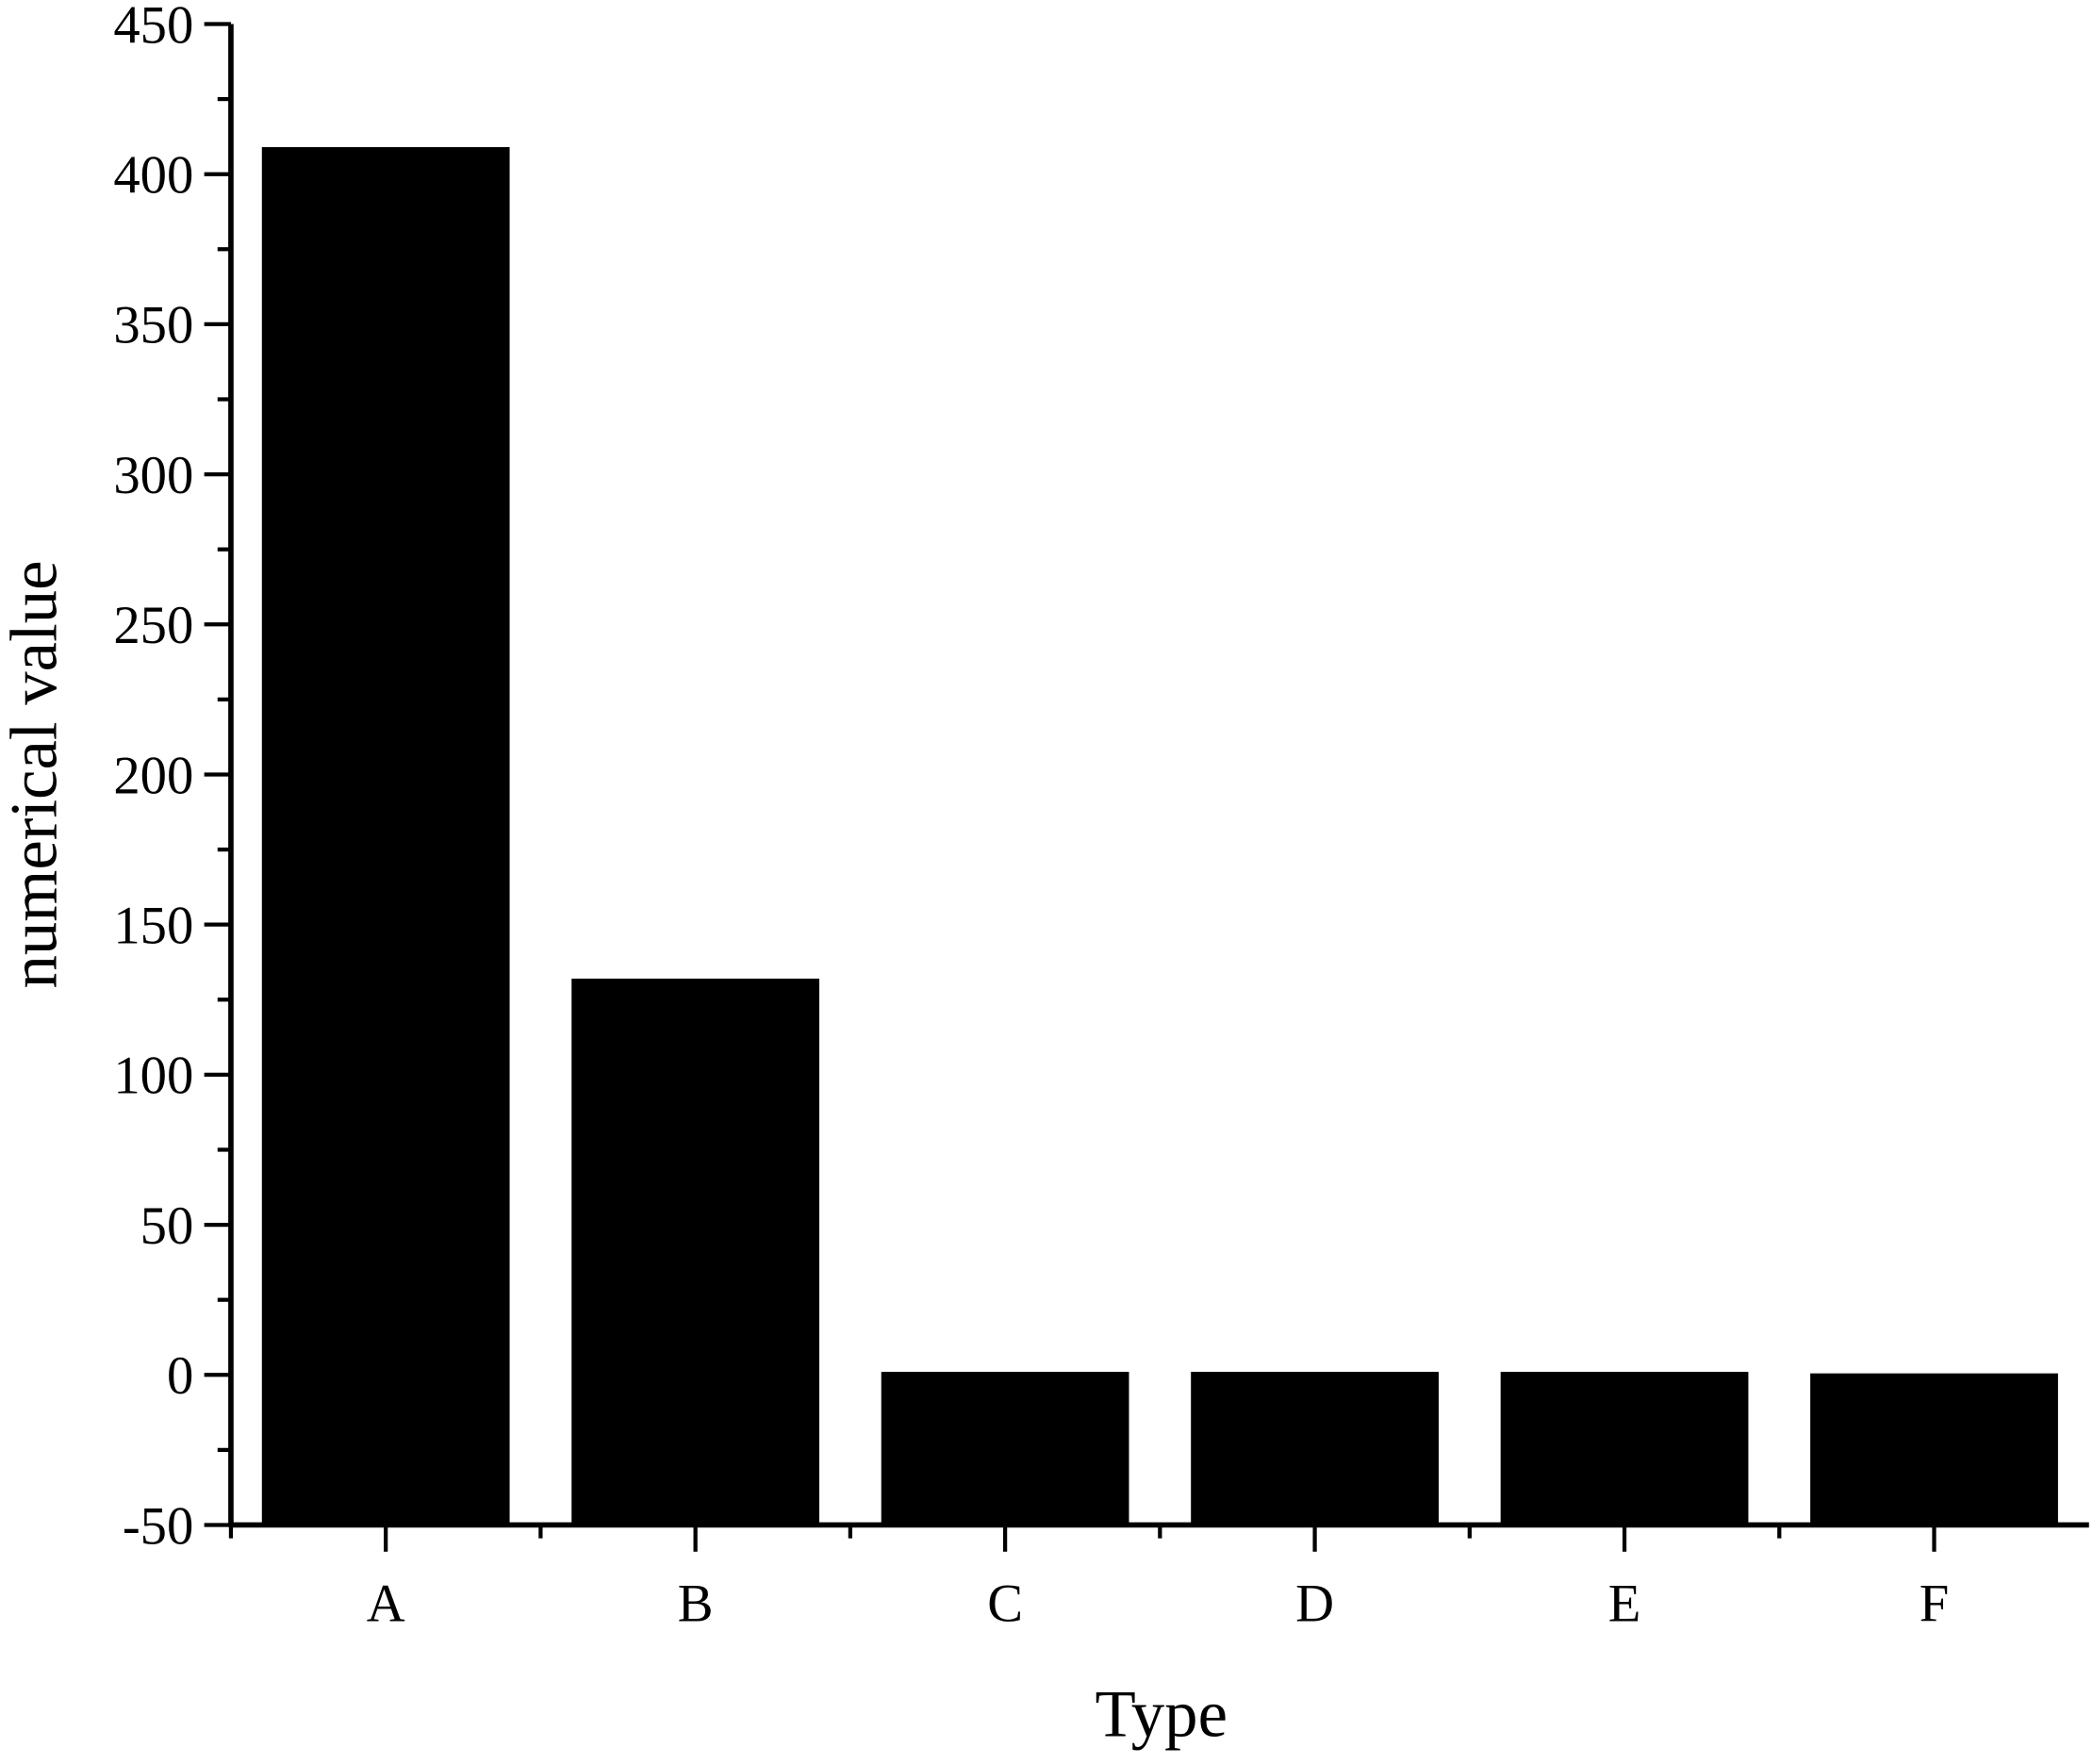 This screenshot has height=1764, width=2093. What do you see at coordinates (1005, 1603) in the screenshot?
I see `x-tick-label: C` at bounding box center [1005, 1603].